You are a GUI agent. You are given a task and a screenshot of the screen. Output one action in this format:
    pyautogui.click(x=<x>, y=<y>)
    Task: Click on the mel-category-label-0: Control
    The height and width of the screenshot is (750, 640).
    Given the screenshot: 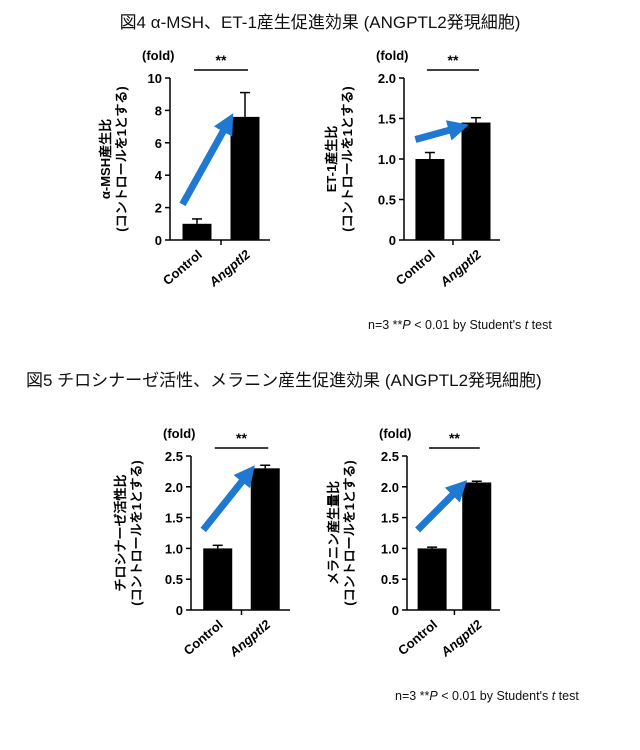 What is the action you would take?
    pyautogui.click(x=417, y=637)
    